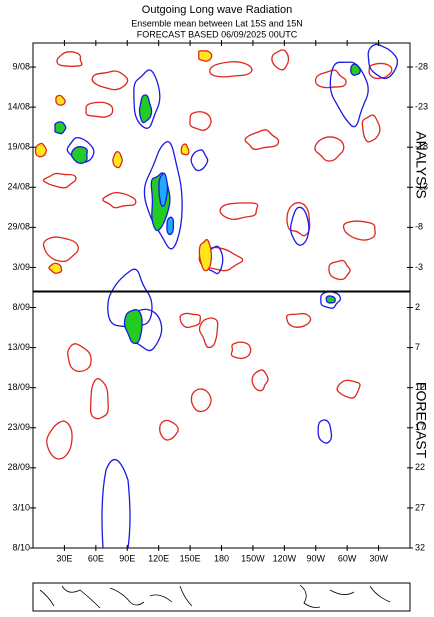 The height and width of the screenshot is (617, 434). What do you see at coordinates (21, 307) in the screenshot?
I see `y-tick-label: 8/09` at bounding box center [21, 307].